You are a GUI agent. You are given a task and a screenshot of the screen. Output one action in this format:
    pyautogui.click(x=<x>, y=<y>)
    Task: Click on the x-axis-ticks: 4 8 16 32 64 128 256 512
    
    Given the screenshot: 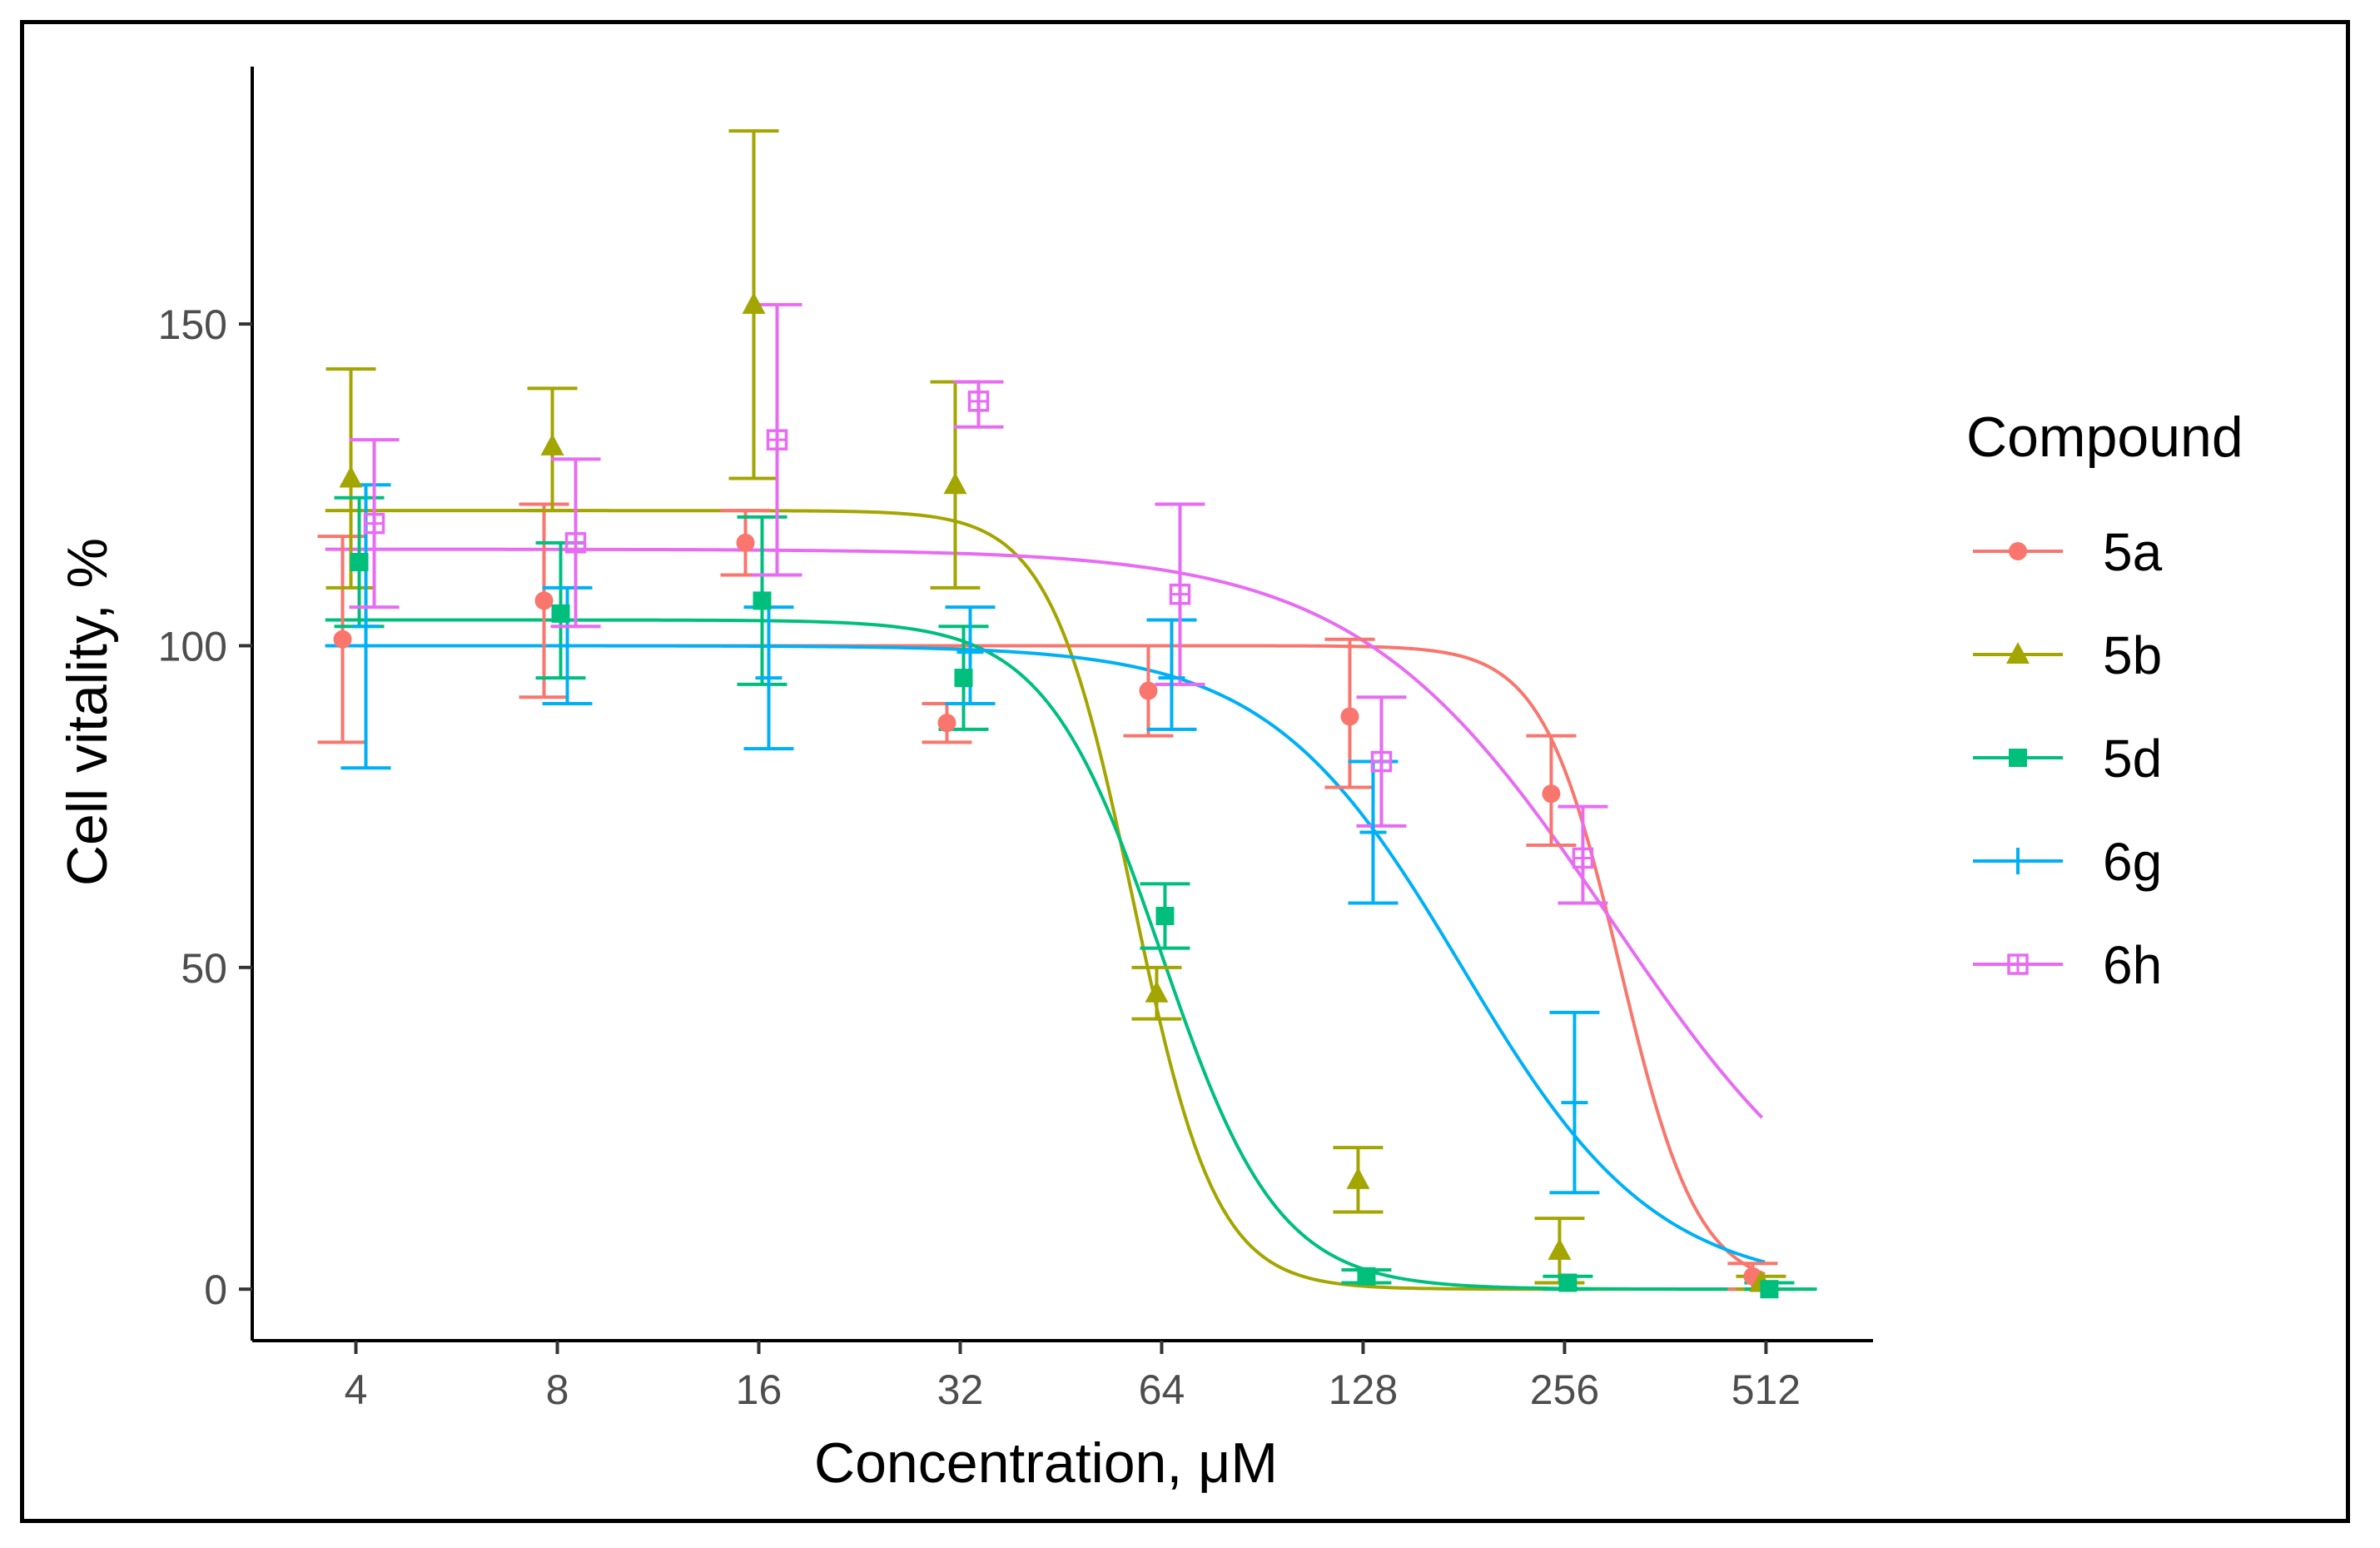 What is the action you would take?
    pyautogui.click(x=1073, y=1377)
    